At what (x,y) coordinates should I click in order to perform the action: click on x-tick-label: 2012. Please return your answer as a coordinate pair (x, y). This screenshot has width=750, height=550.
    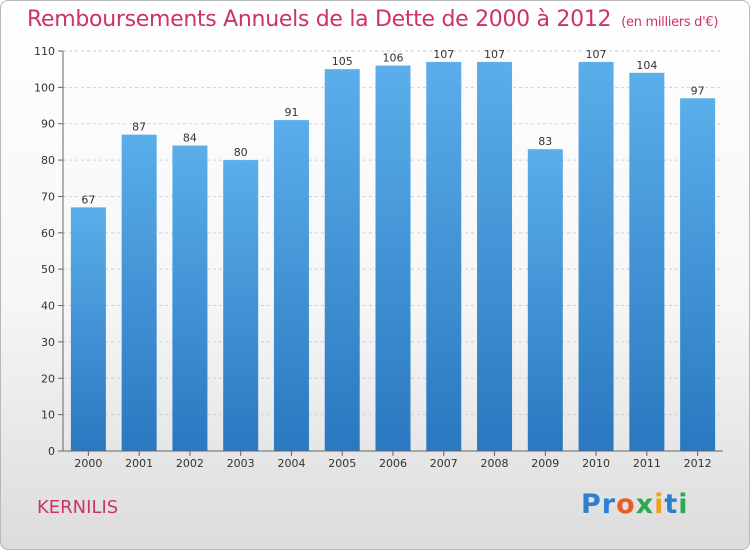
    Looking at the image, I should click on (698, 463).